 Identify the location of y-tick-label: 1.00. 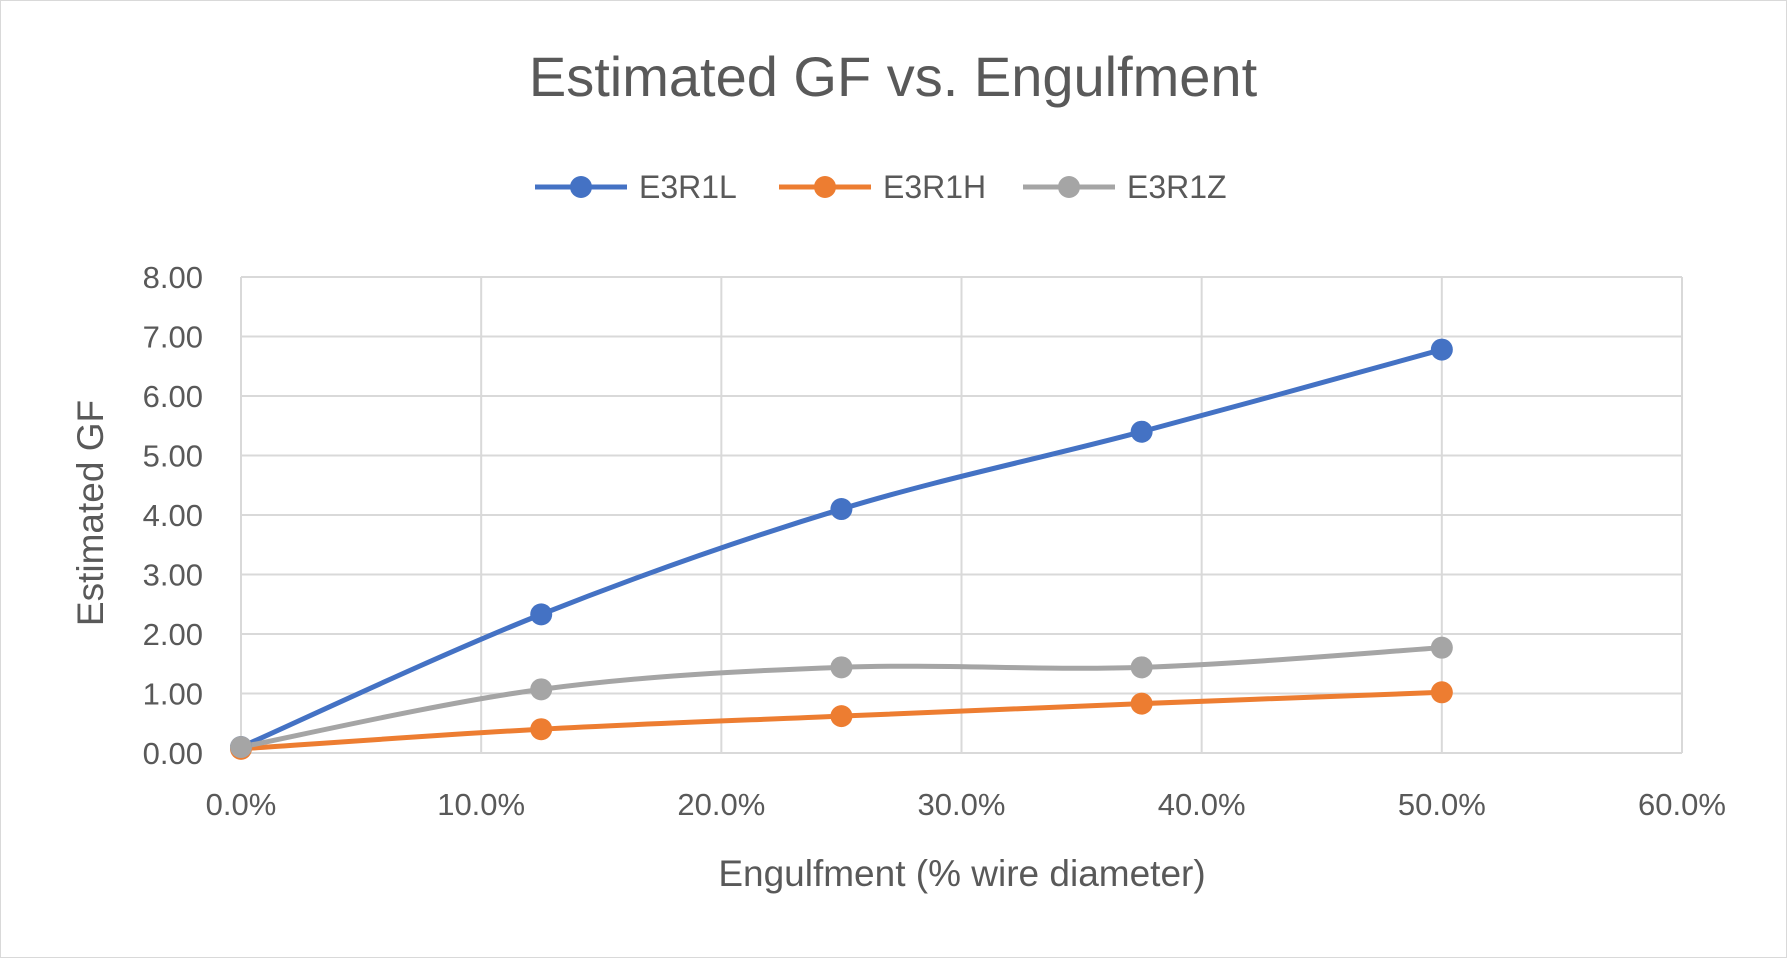
(173, 694).